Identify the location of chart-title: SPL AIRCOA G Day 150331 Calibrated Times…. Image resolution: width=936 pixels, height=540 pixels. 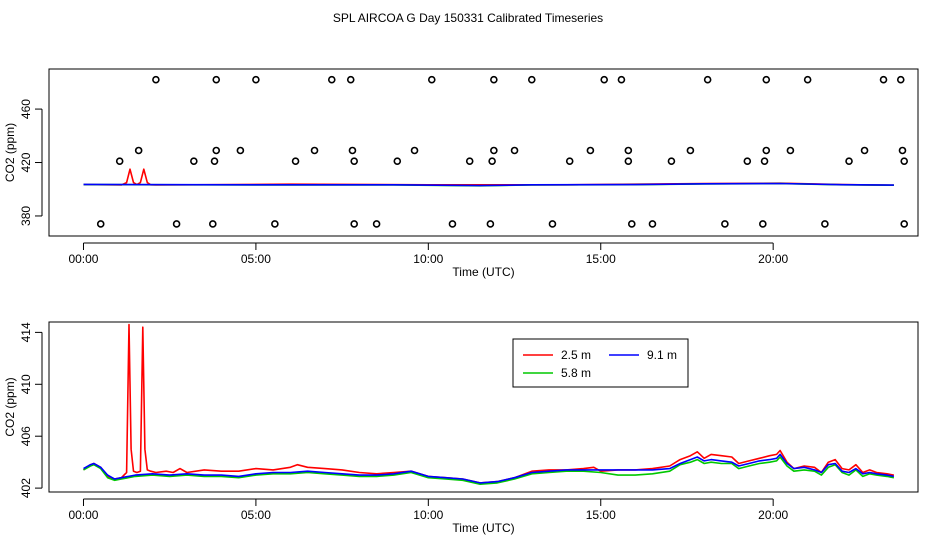
(468, 18).